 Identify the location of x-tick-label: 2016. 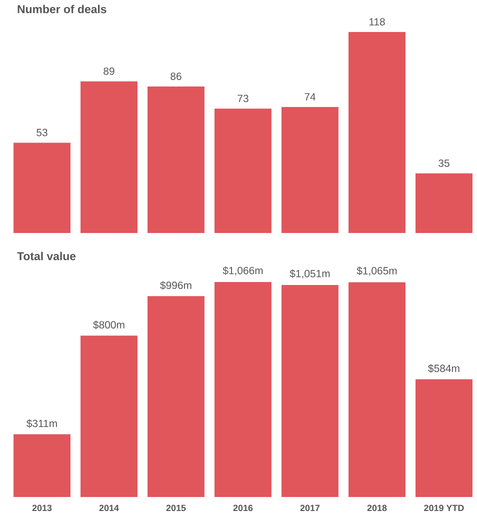
(242, 508).